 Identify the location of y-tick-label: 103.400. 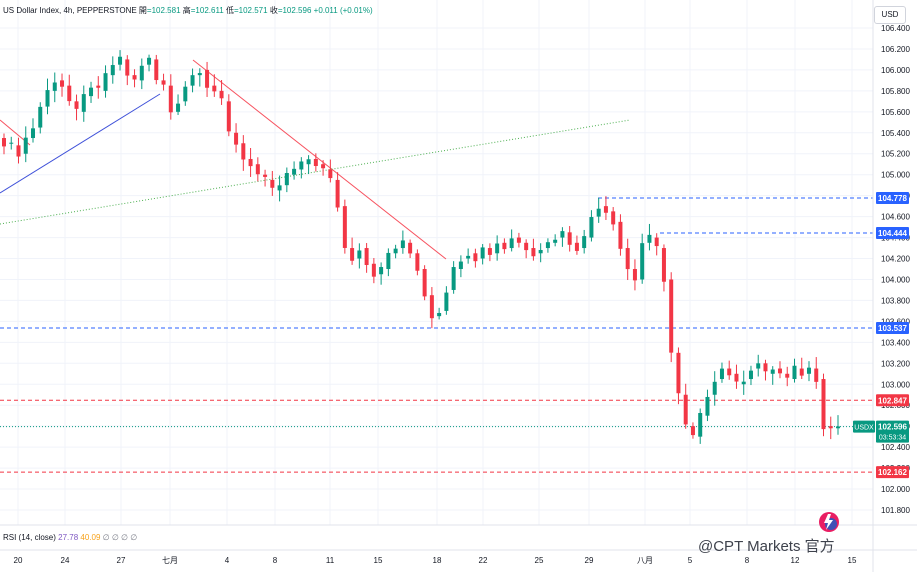
(895, 342).